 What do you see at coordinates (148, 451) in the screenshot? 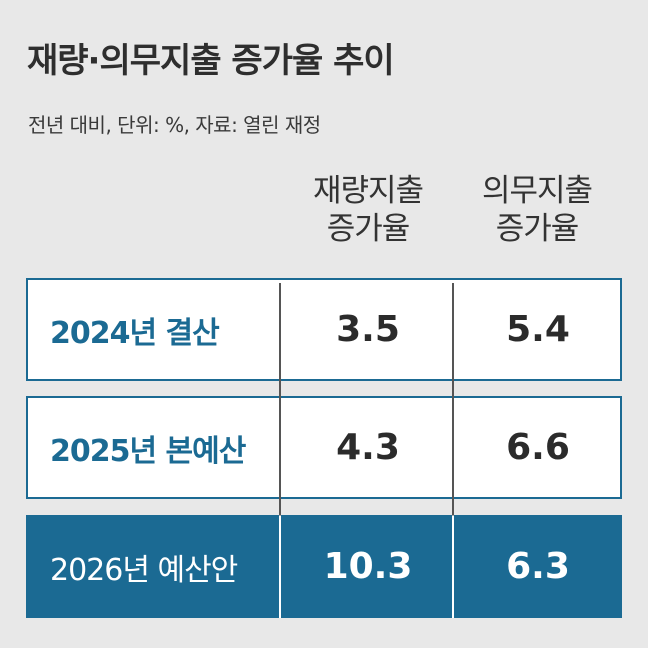
I see `row-label: 2025년 본예산` at bounding box center [148, 451].